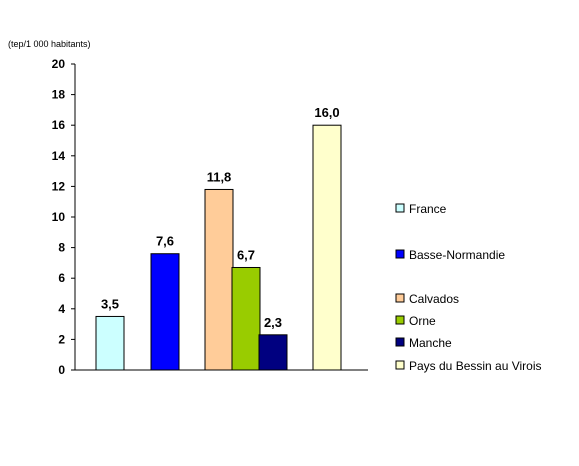 The image size is (579, 466). Describe the element at coordinates (457, 255) in the screenshot. I see `legend-entry-1: Basse-Normandie` at that location.